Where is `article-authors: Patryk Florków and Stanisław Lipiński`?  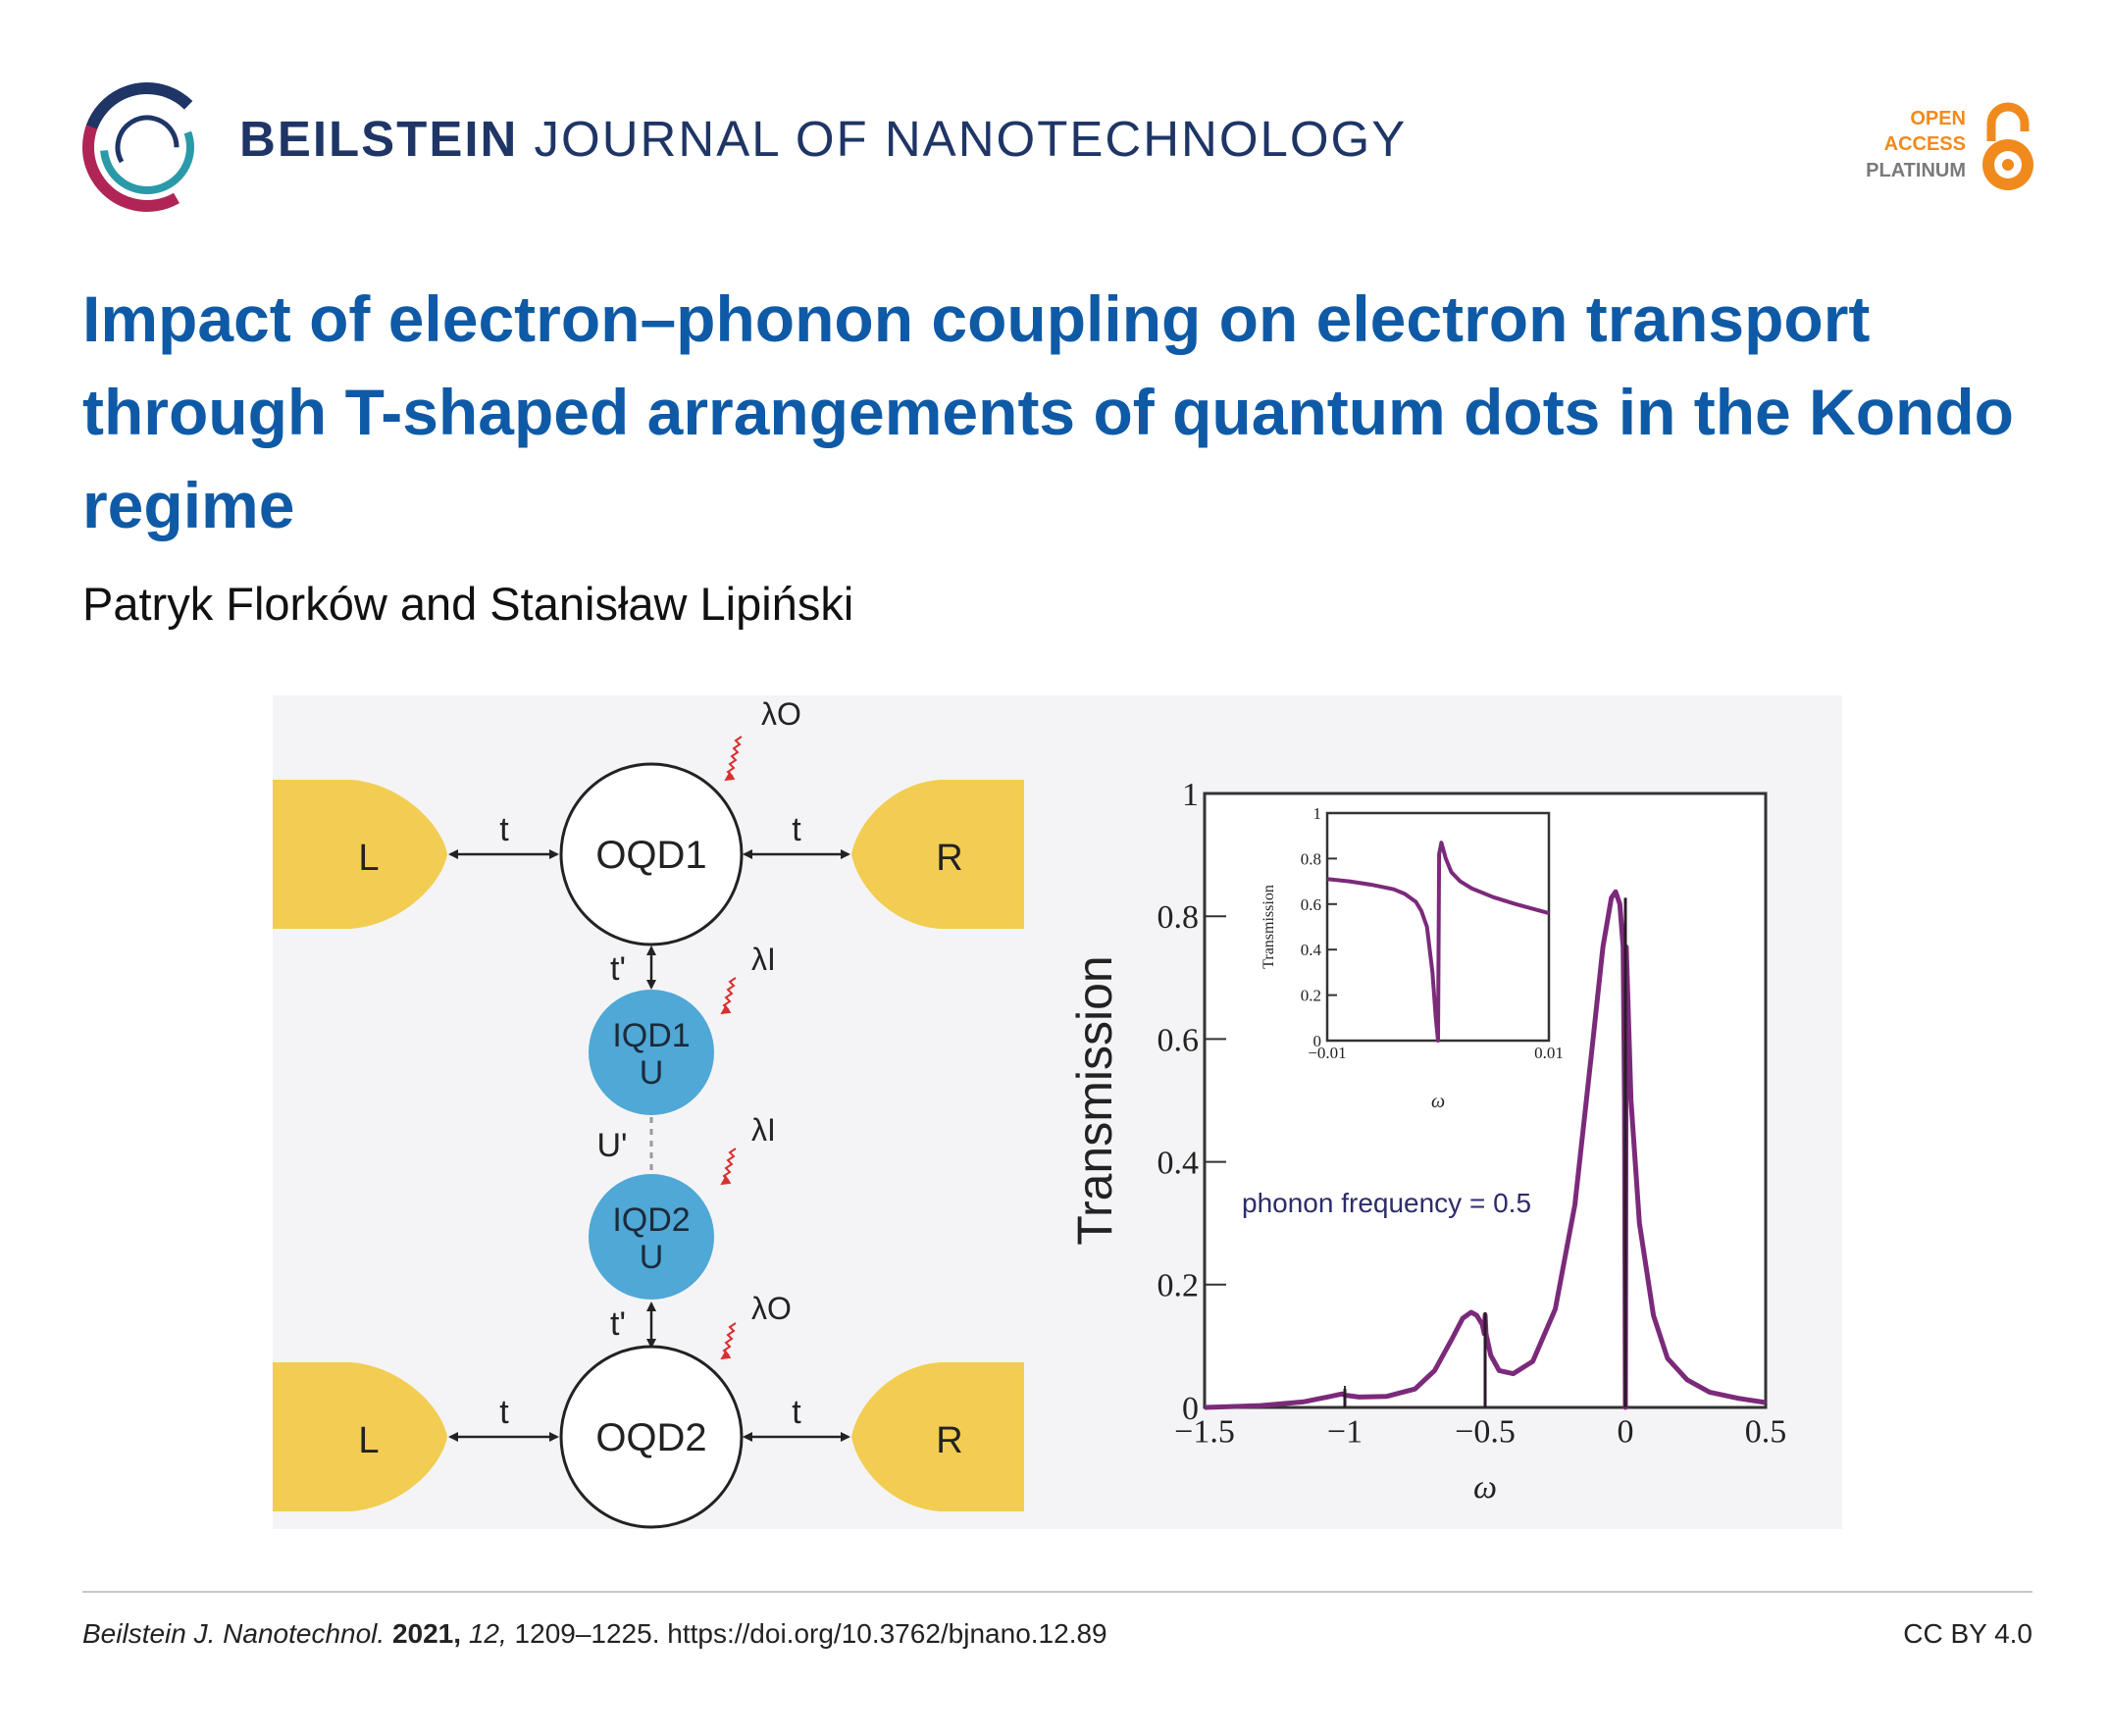
article-authors: Patryk Florków and Stanisław Lipiński is located at coordinates (468, 604).